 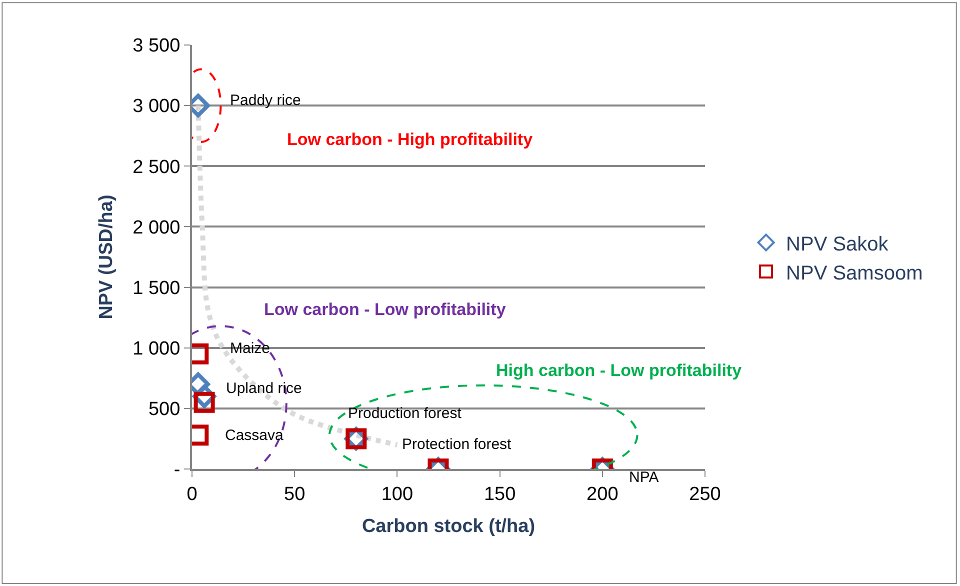 I want to click on y-tick-label: -, so click(x=177, y=470).